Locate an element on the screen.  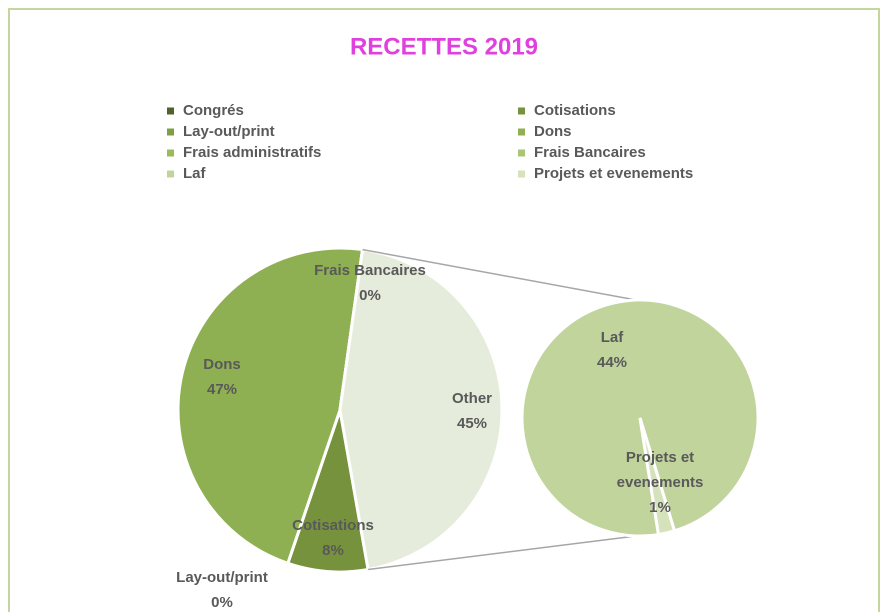
legend-label: Laf is located at coordinates (195, 173).